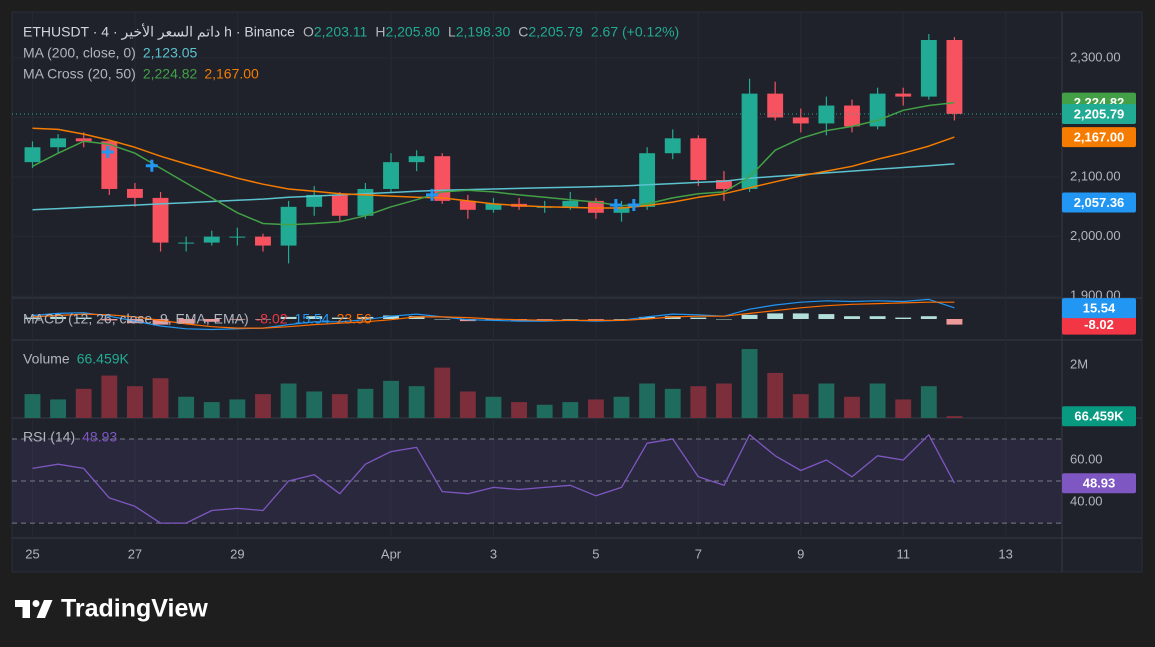 The image size is (1155, 647). I want to click on legend-text: O, so click(308, 32).